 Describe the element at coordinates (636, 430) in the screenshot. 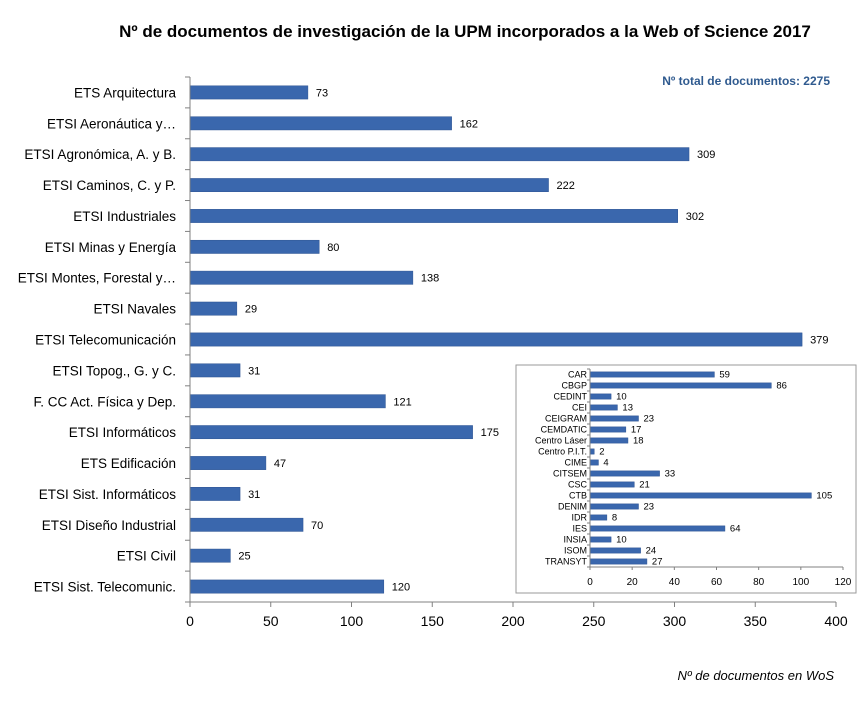

I see `inset-data-label: 17` at that location.